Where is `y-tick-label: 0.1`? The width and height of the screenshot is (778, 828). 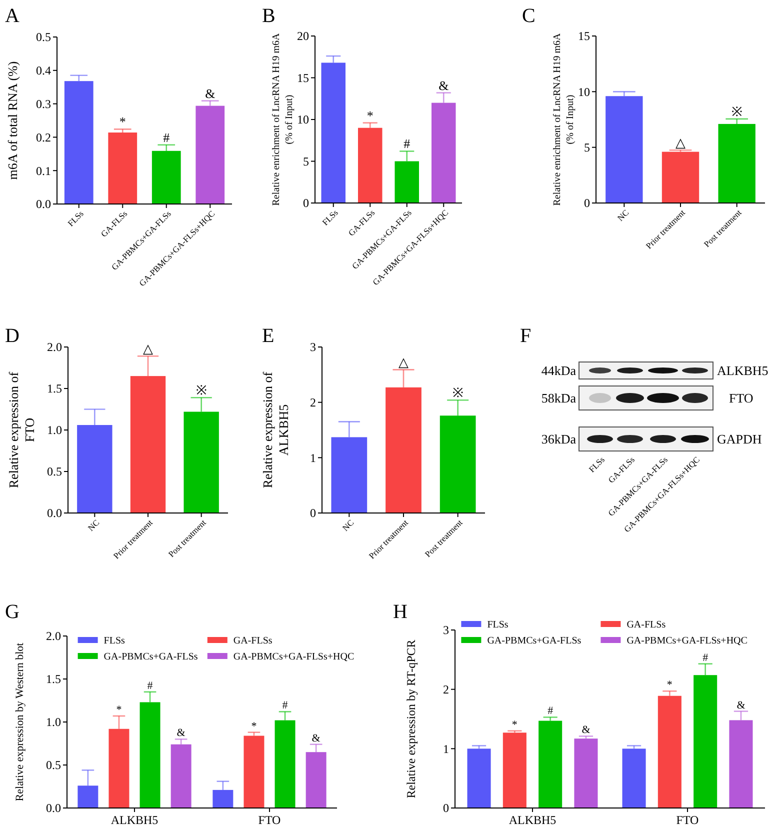
y-tick-label: 0.1 is located at coordinates (43, 171).